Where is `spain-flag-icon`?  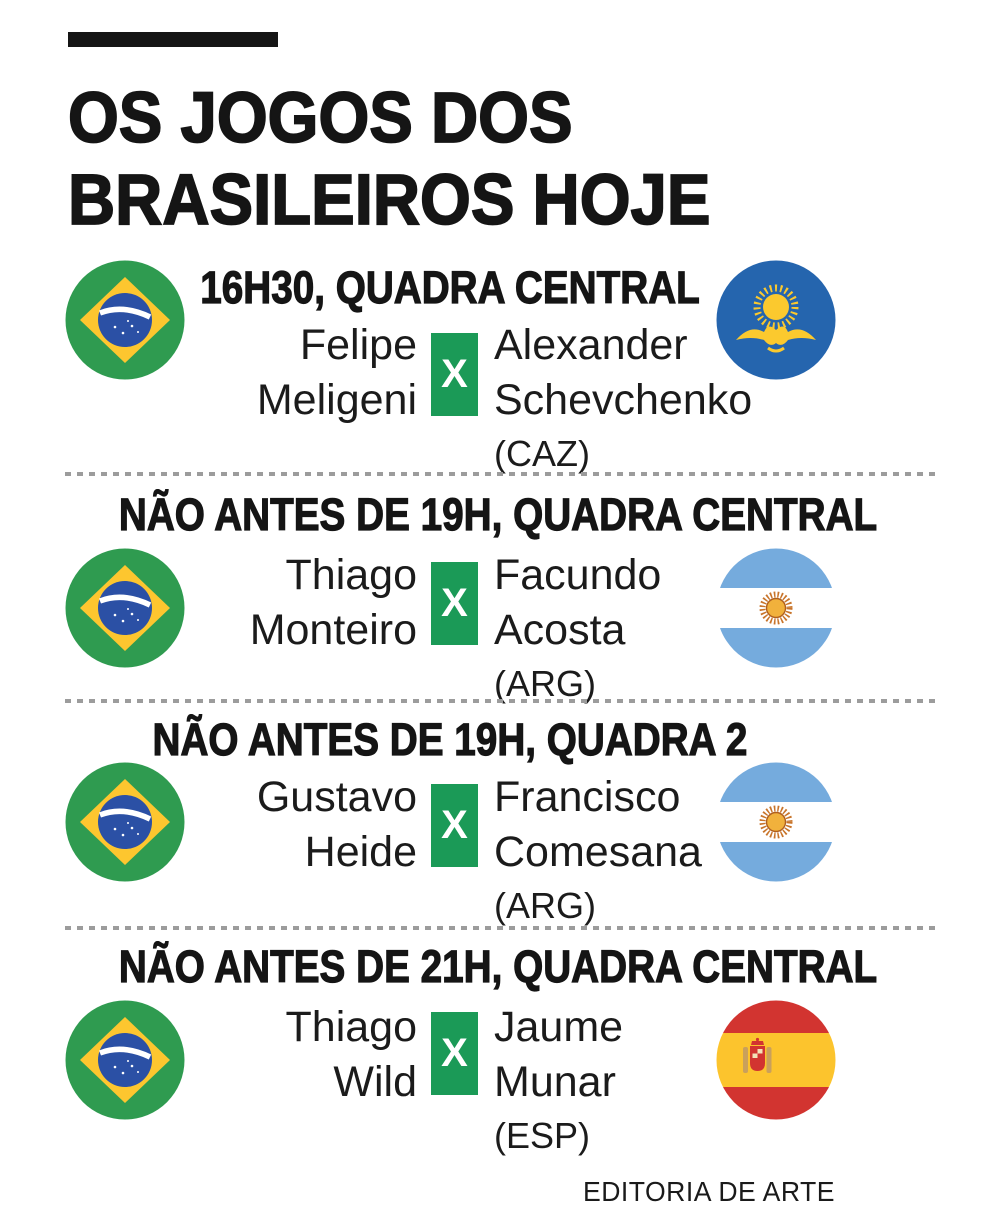
spain-flag-icon is located at coordinates (776, 1060).